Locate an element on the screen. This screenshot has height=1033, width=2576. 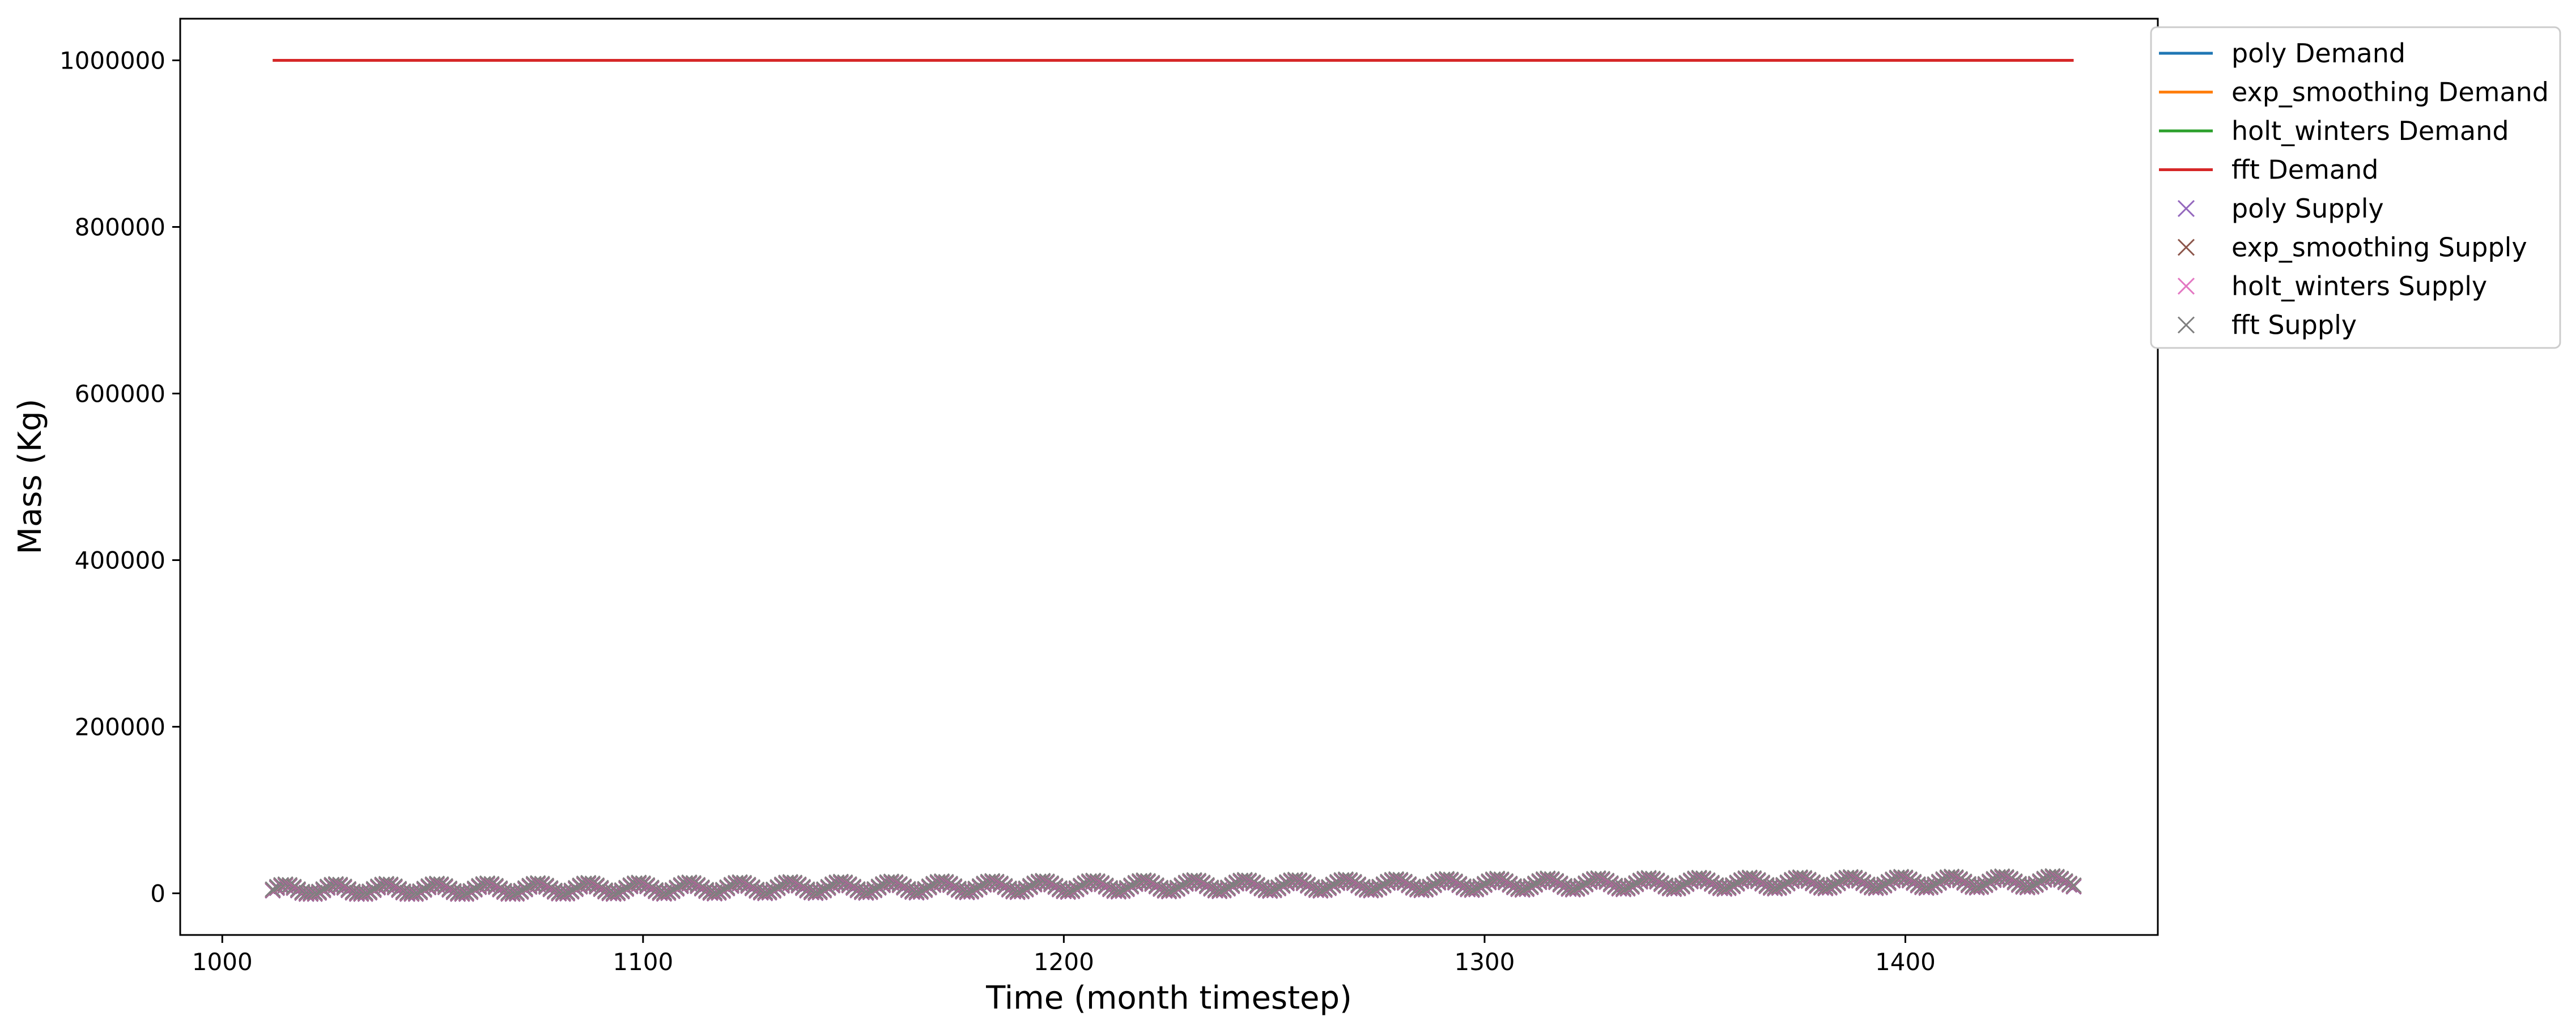
x-tick-label: 1400 is located at coordinates (1905, 962).